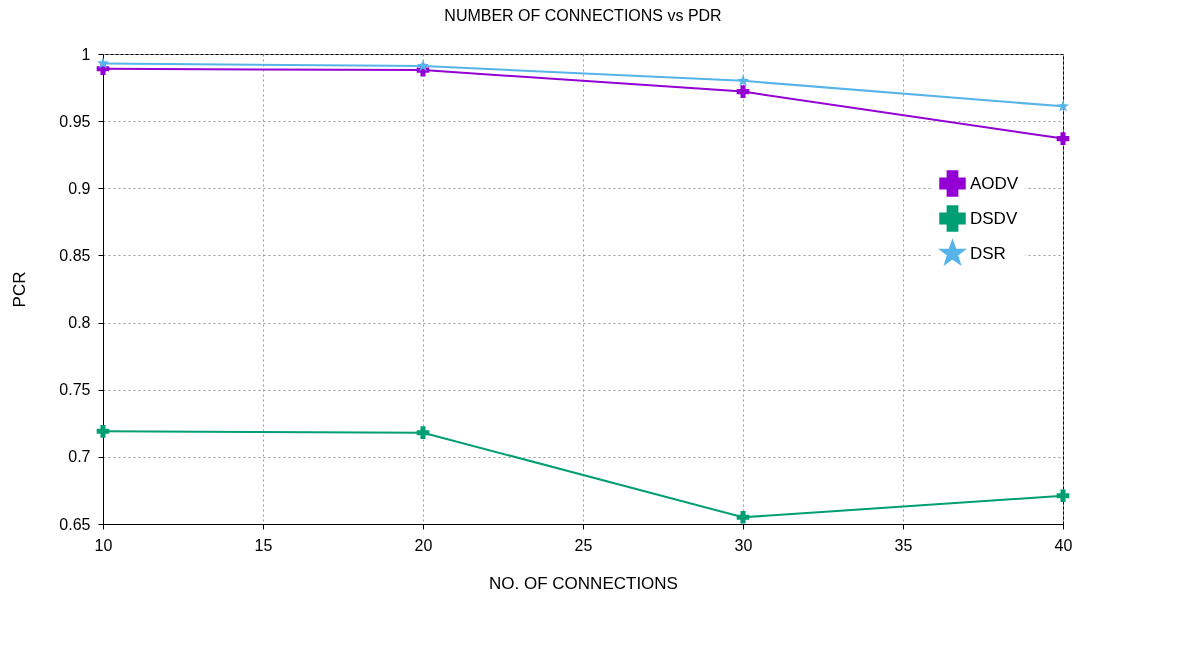  Describe the element at coordinates (583, 545) in the screenshot. I see `x-tick-label: 25` at that location.